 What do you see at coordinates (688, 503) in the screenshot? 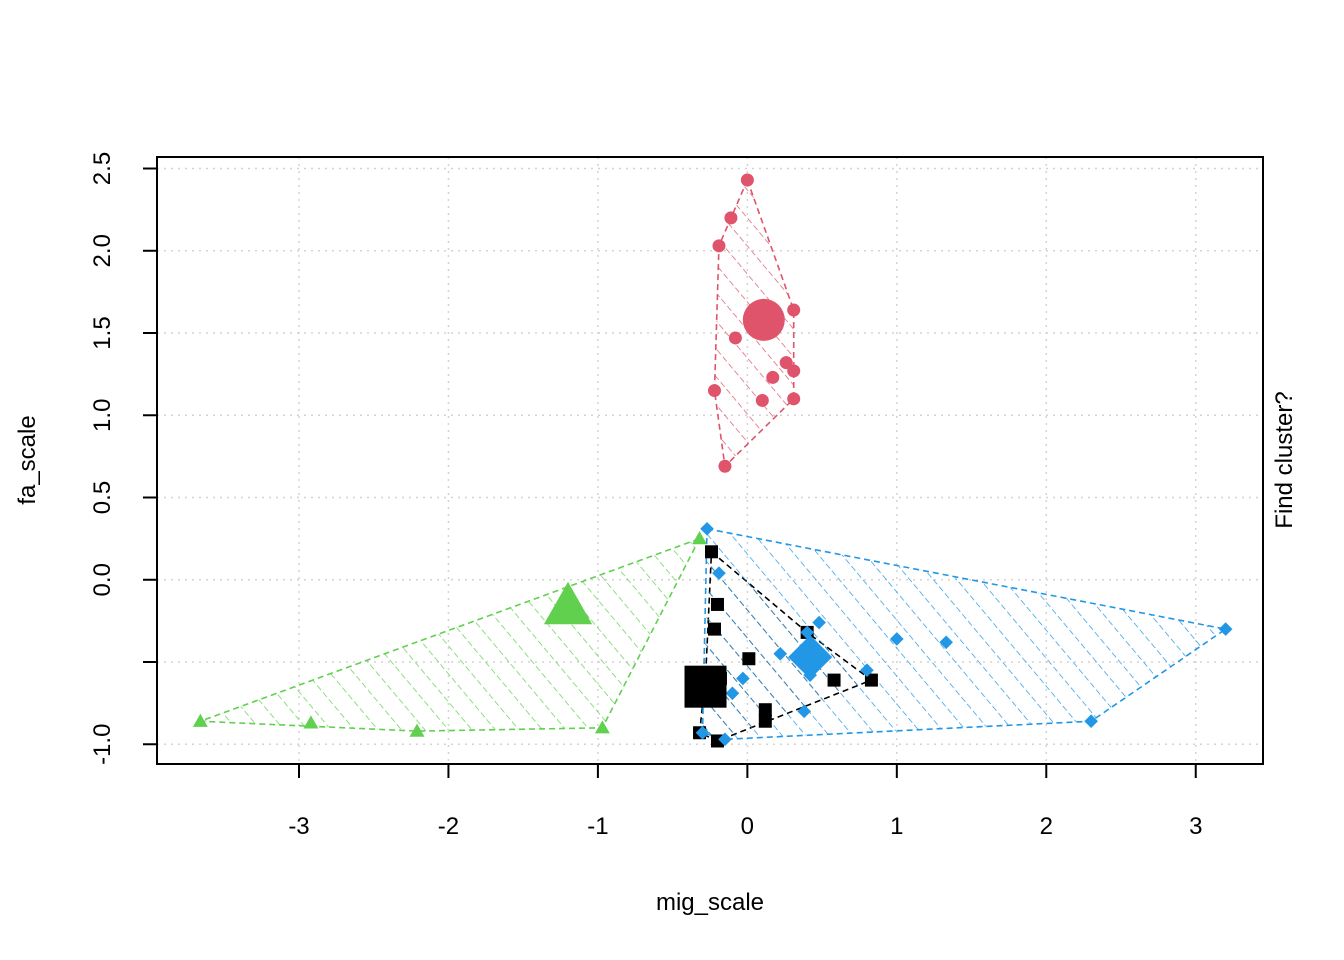
I see `cluster-centroids` at bounding box center [688, 503].